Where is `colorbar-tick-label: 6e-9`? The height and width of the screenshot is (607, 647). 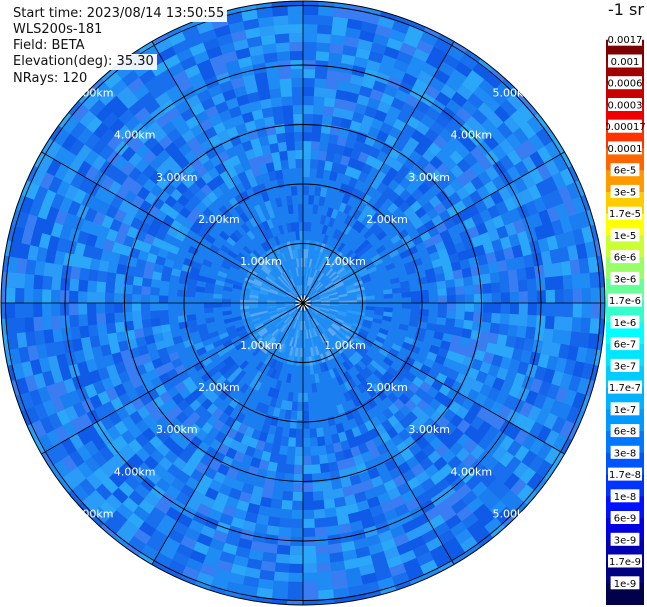
colorbar-tick-label: 6e-9 is located at coordinates (625, 519).